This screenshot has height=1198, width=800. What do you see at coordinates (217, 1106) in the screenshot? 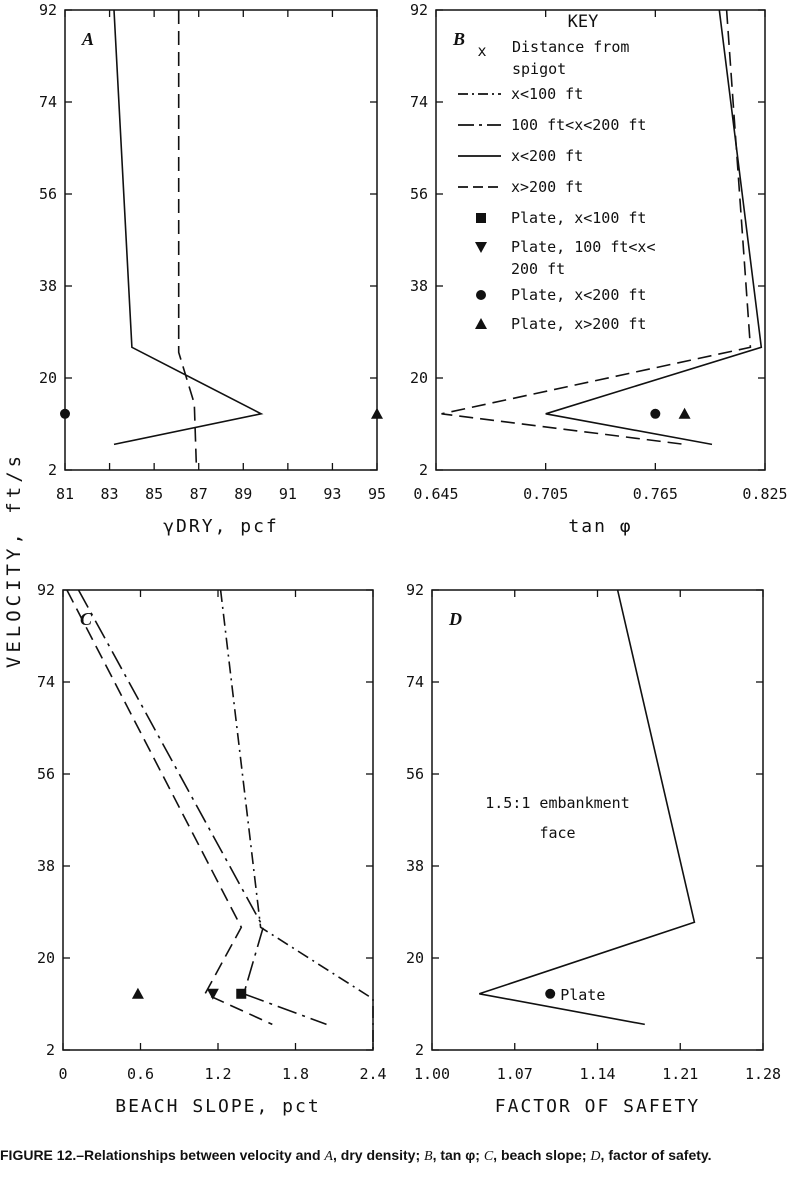
I see `x-axis-label: BEACH SLOPE, pct` at bounding box center [217, 1106].